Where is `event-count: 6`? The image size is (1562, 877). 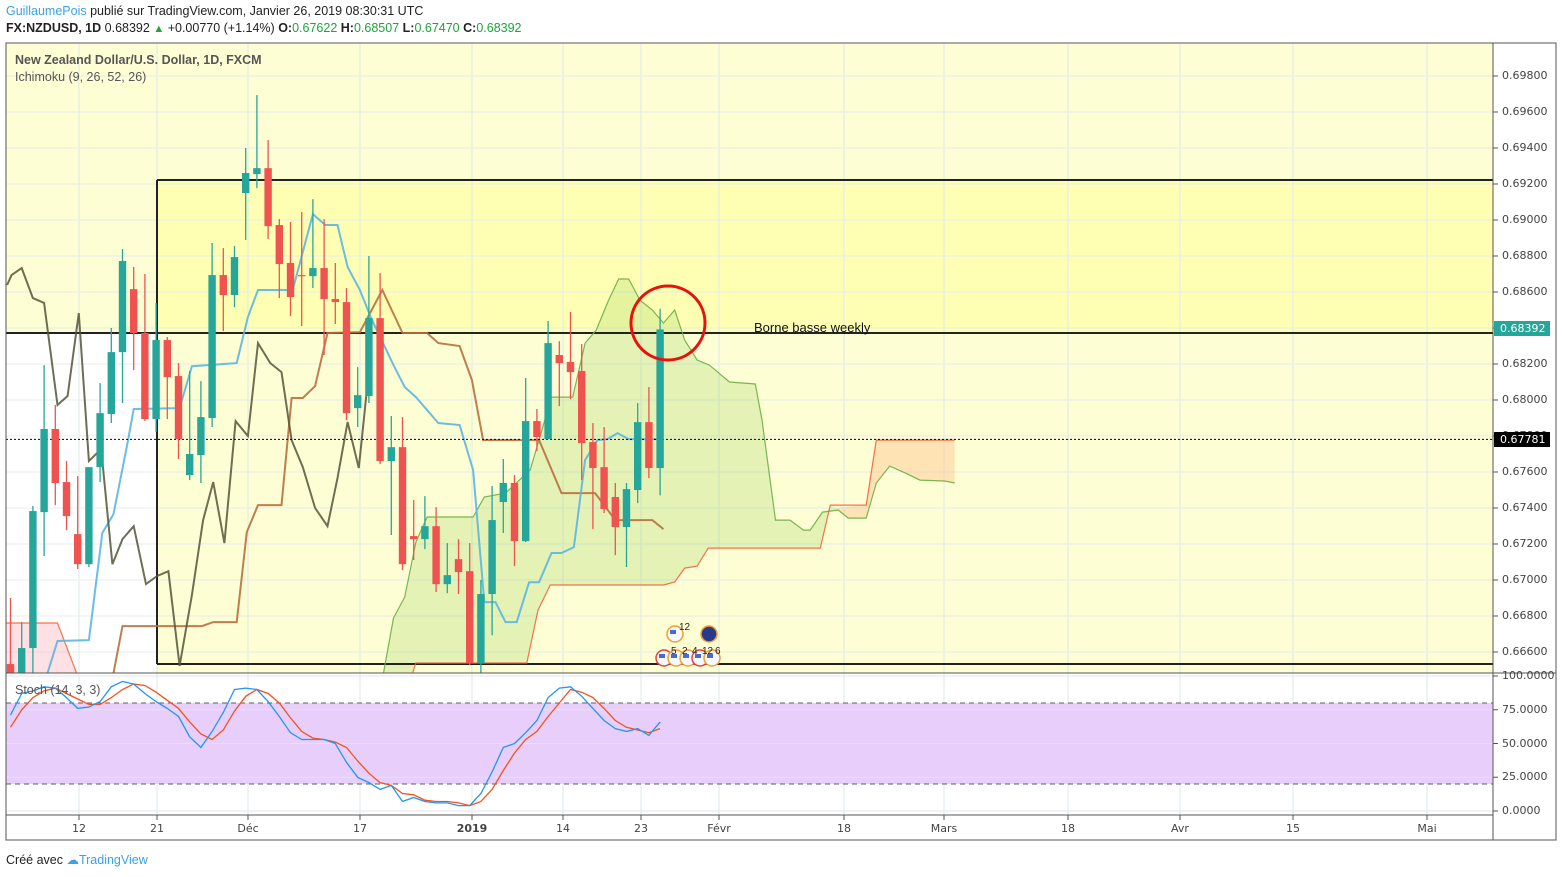
event-count: 6 is located at coordinates (718, 651).